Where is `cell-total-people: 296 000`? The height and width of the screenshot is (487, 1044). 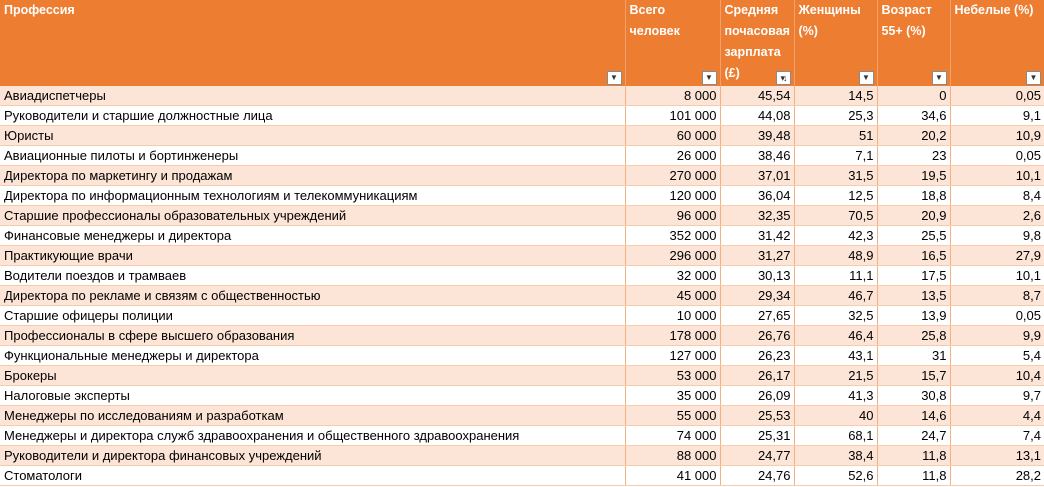
cell-total-people: 296 000 is located at coordinates (673, 255).